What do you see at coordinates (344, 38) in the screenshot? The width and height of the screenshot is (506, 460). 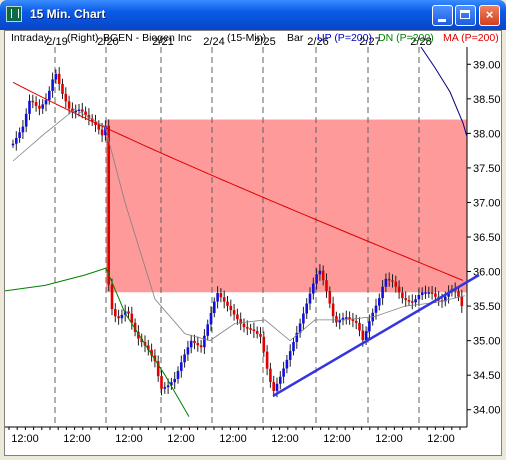 I see `header-up-label: UP (P=200)` at bounding box center [344, 38].